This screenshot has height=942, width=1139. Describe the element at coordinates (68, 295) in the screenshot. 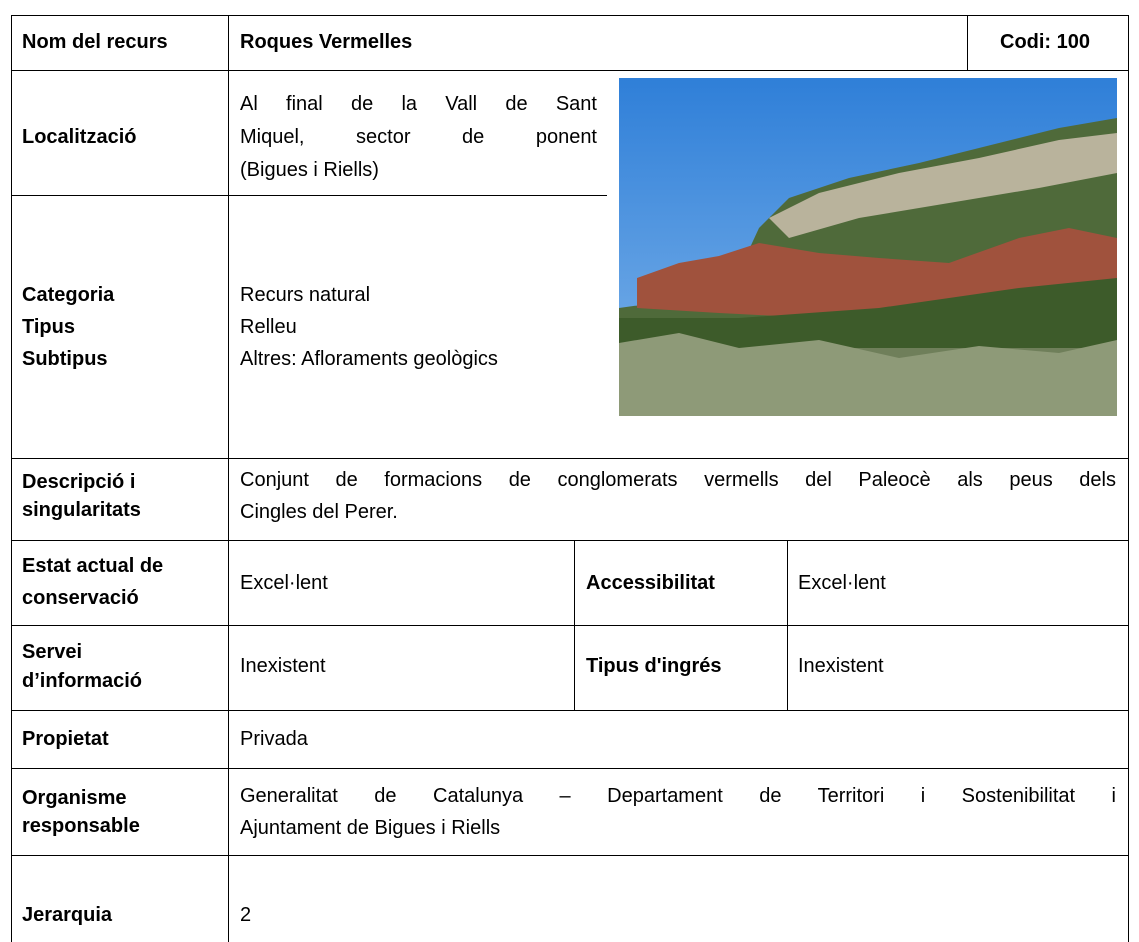

I see `label: Categoria` at that location.